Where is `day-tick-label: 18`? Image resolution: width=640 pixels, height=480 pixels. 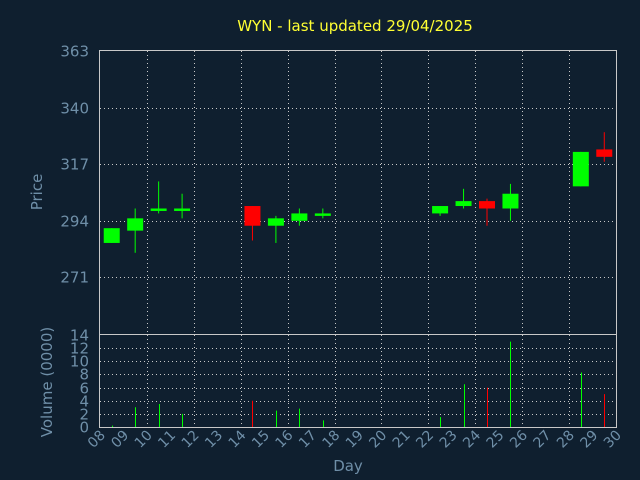 day-tick-label: 18 is located at coordinates (331, 440).